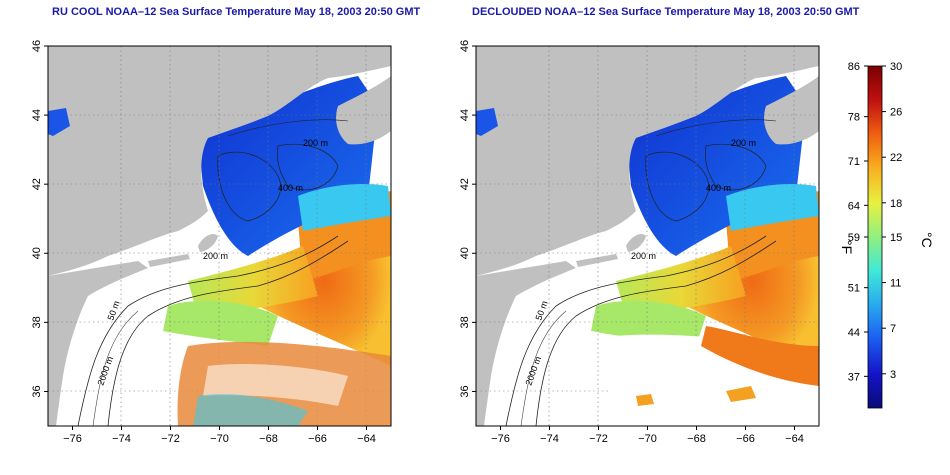 The height and width of the screenshot is (475, 950). I want to click on celsius-tick-label: 3, so click(893, 375).